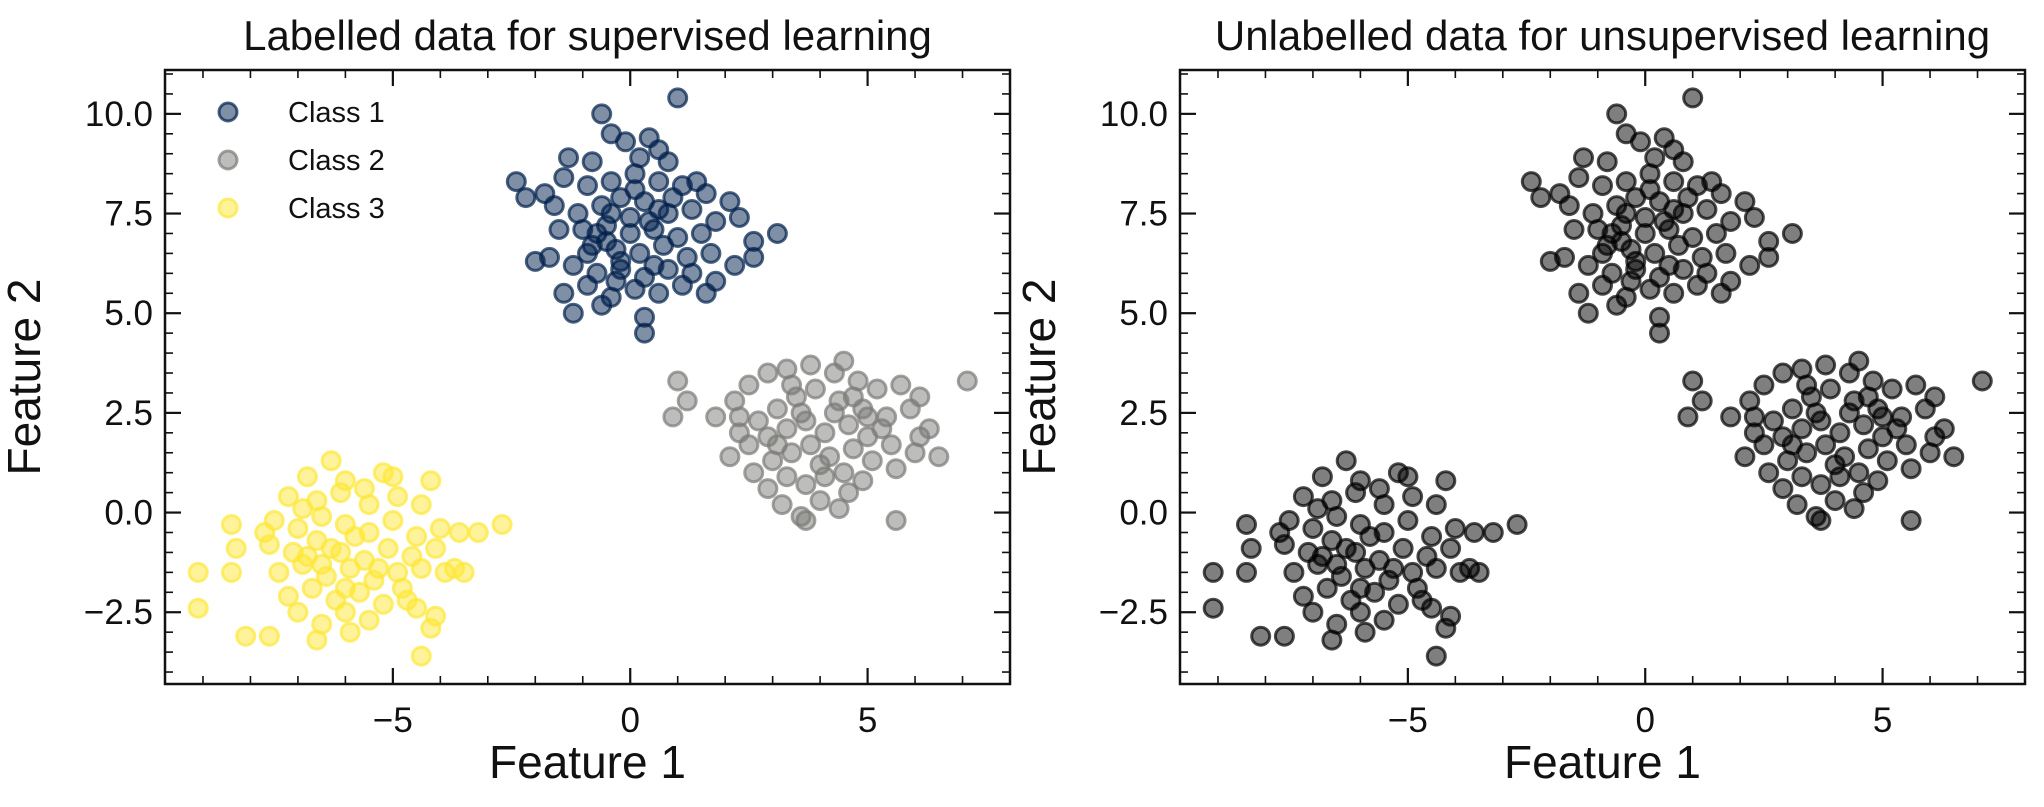 The width and height of the screenshot is (2044, 807). Describe the element at coordinates (1143, 513) in the screenshot. I see `y-tick-label: 0.0` at that location.